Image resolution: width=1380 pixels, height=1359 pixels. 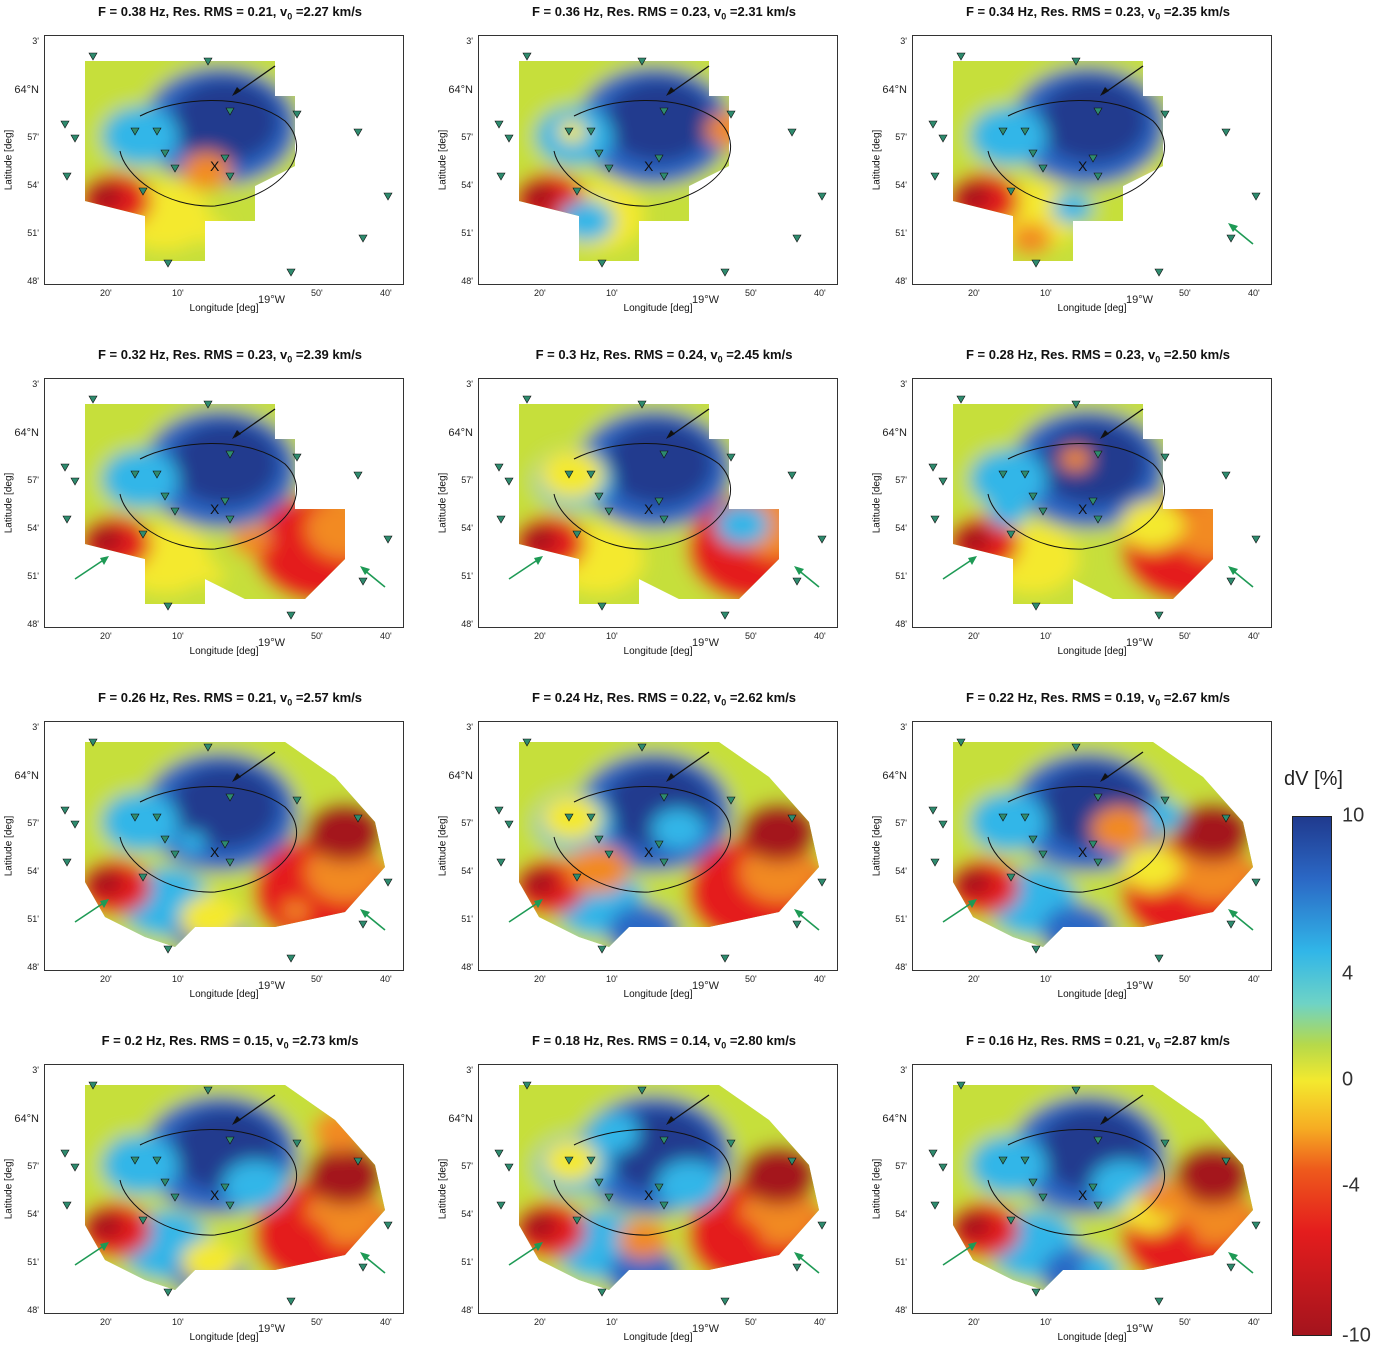 What do you see at coordinates (1046, 636) in the screenshot?
I see `lon-tick-label: 10'` at bounding box center [1046, 636].